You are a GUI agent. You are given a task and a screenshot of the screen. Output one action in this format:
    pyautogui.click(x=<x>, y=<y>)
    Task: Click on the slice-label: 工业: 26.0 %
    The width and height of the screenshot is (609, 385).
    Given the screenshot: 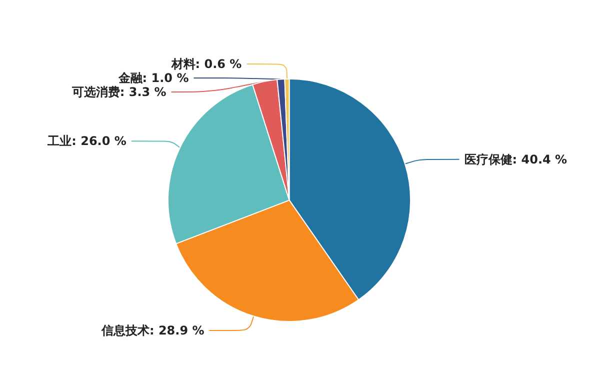 What is the action you would take?
    pyautogui.click(x=86, y=141)
    